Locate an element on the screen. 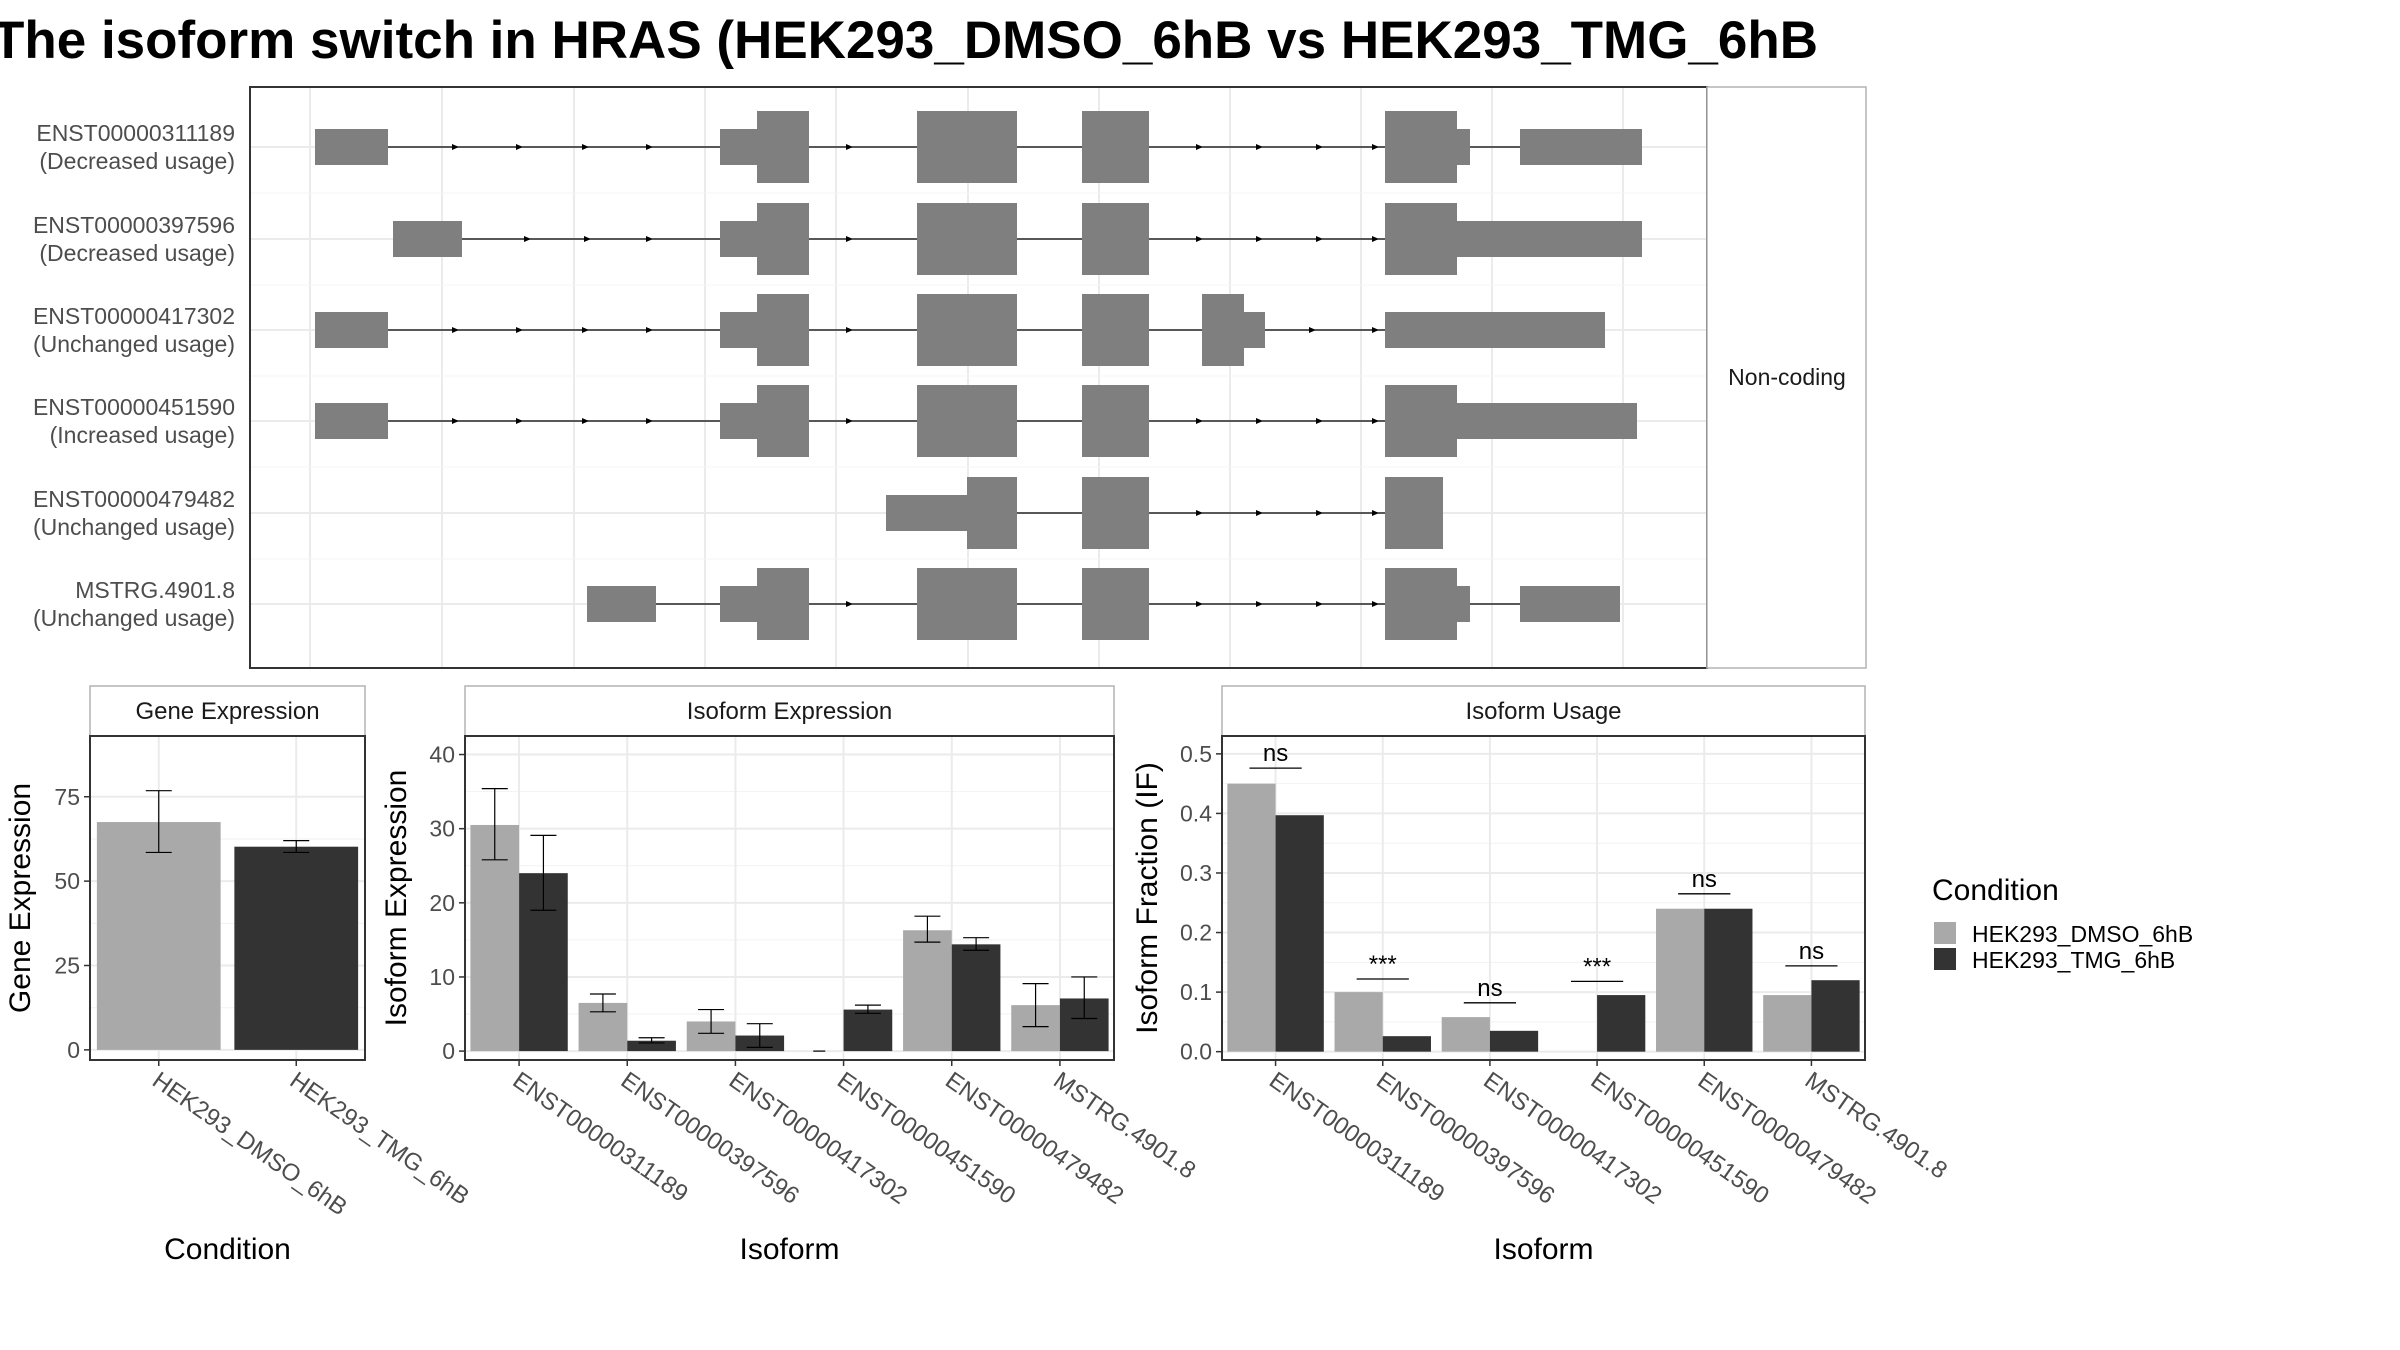 The width and height of the screenshot is (2400, 1350). legend-title: Condition is located at coordinates (1995, 890).